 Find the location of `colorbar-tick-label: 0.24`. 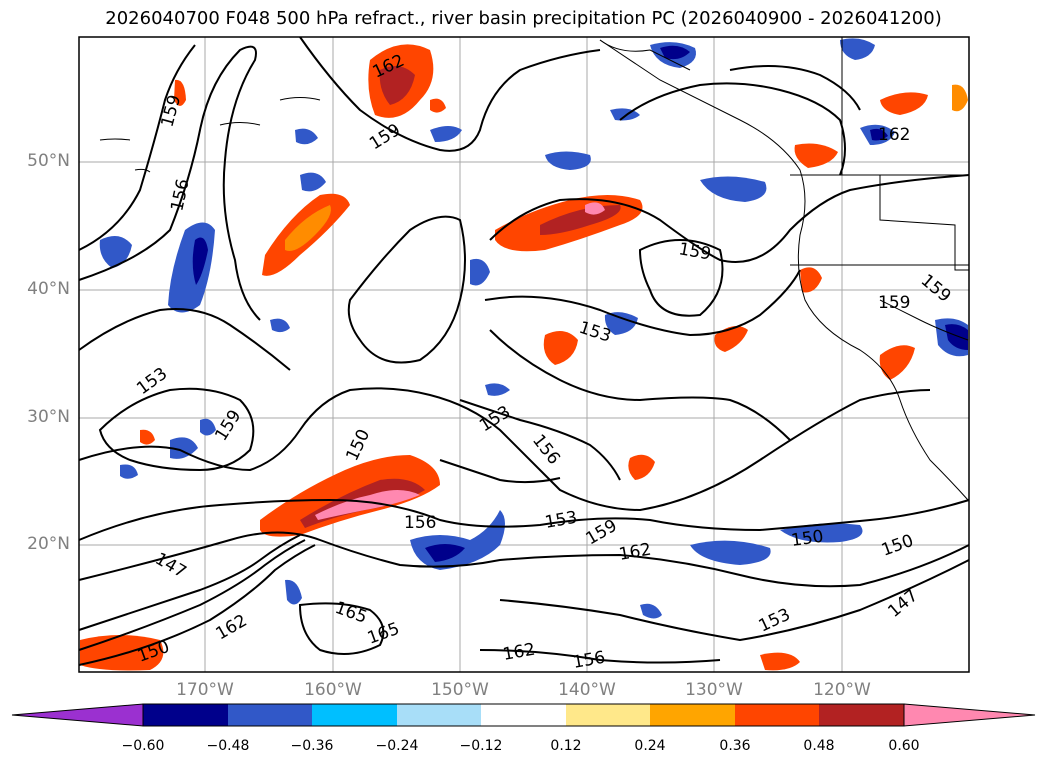

colorbar-tick-label: 0.24 is located at coordinates (650, 746).